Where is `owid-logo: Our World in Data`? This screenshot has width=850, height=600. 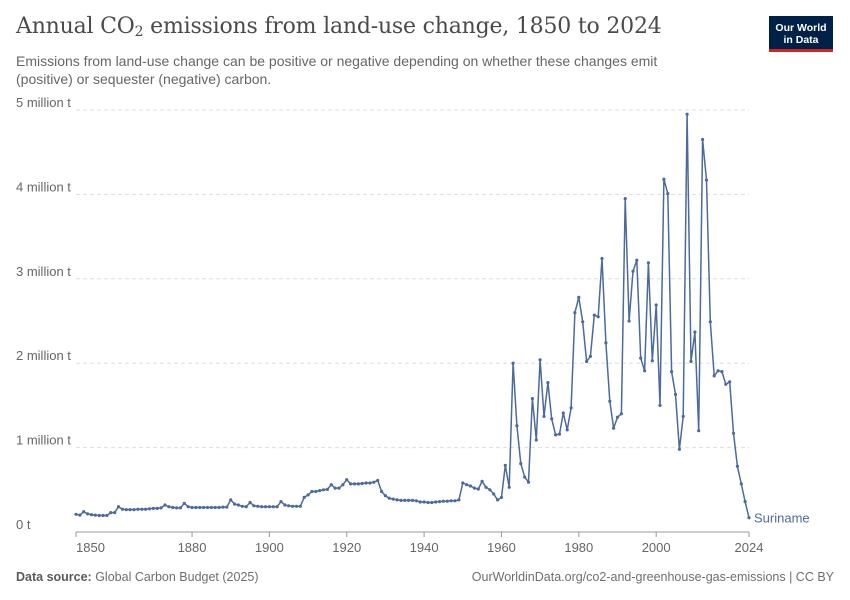 owid-logo: Our World in Data is located at coordinates (801, 34).